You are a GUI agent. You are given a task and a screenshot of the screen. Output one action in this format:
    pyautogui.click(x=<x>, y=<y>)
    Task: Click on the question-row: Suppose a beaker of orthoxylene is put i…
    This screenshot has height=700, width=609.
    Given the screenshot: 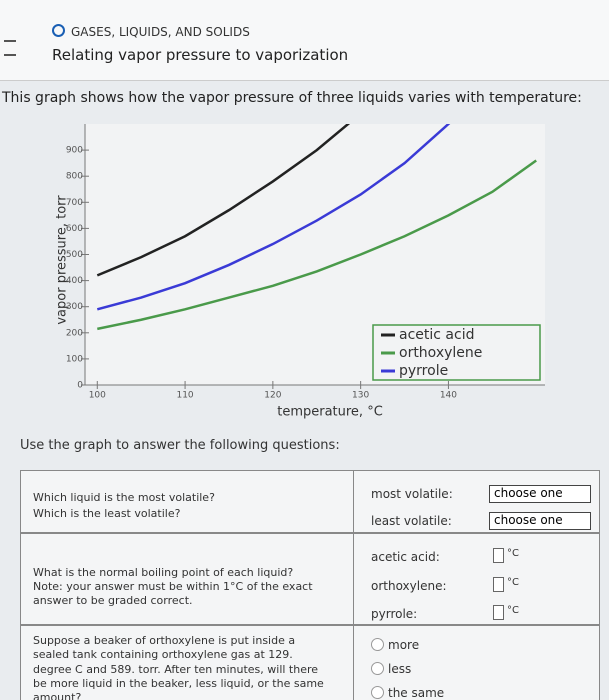 What is the action you would take?
    pyautogui.click(x=310, y=662)
    